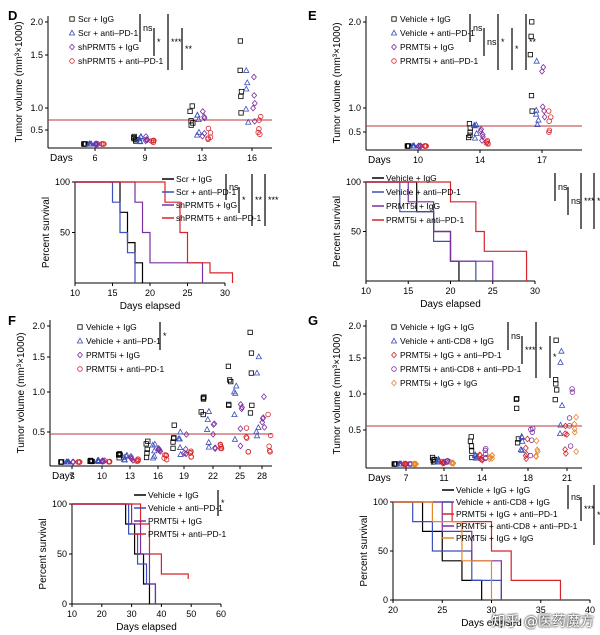 The height and width of the screenshot is (635, 600). Describe the element at coordinates (191, 614) in the screenshot. I see `x-tick-label: 50` at that location.